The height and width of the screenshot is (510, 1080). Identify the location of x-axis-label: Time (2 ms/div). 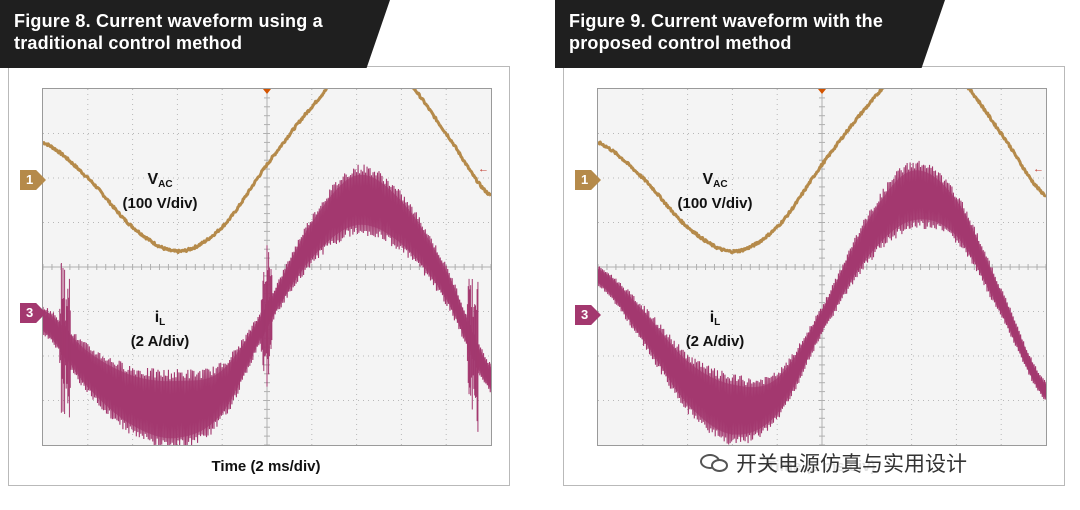
(266, 466).